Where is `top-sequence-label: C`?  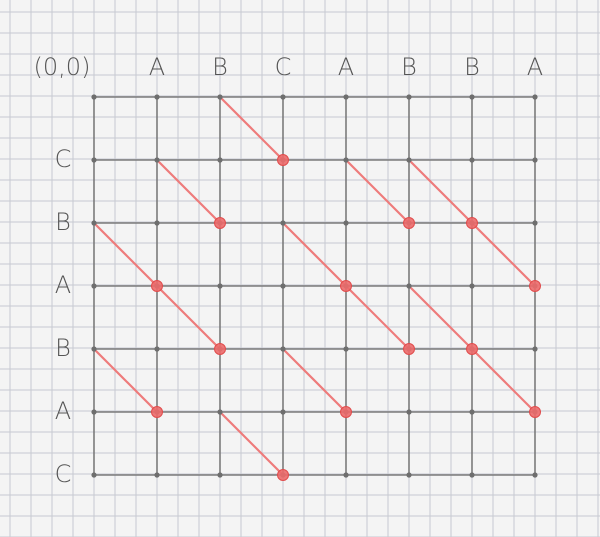
top-sequence-label: C is located at coordinates (283, 67).